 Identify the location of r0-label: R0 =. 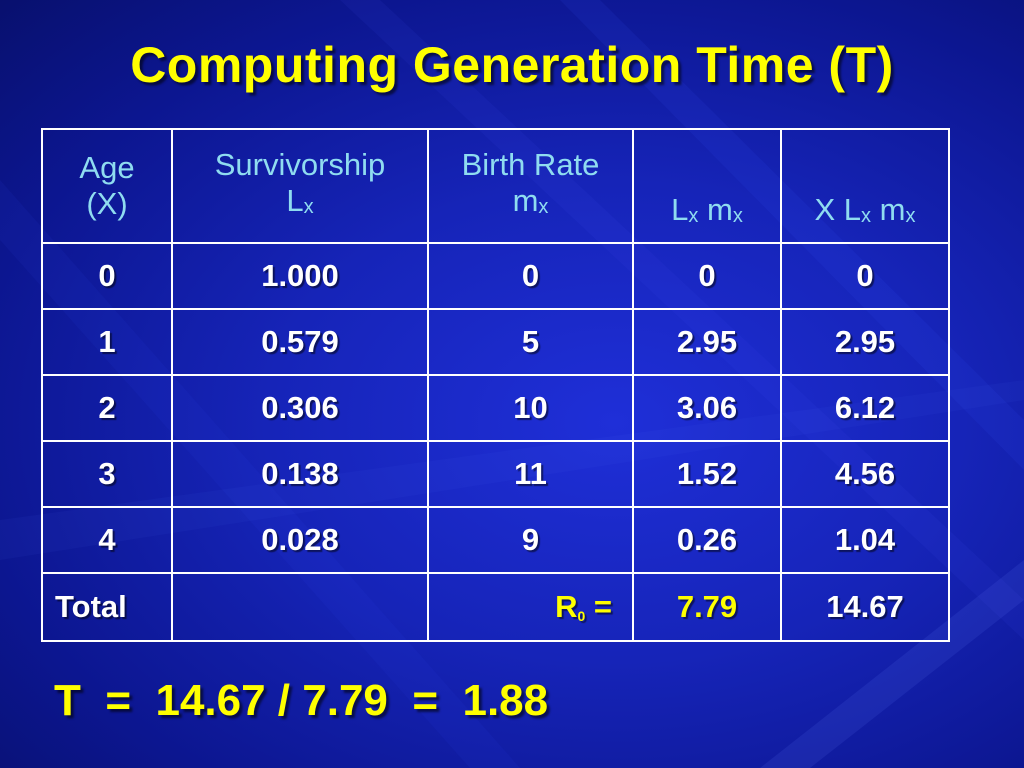
(530, 607).